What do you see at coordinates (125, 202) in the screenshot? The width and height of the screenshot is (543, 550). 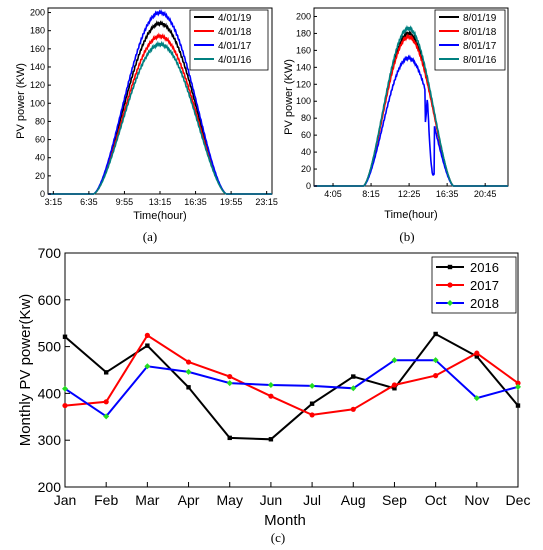 I see `panel-a-xtick-label: 9:55` at bounding box center [125, 202].